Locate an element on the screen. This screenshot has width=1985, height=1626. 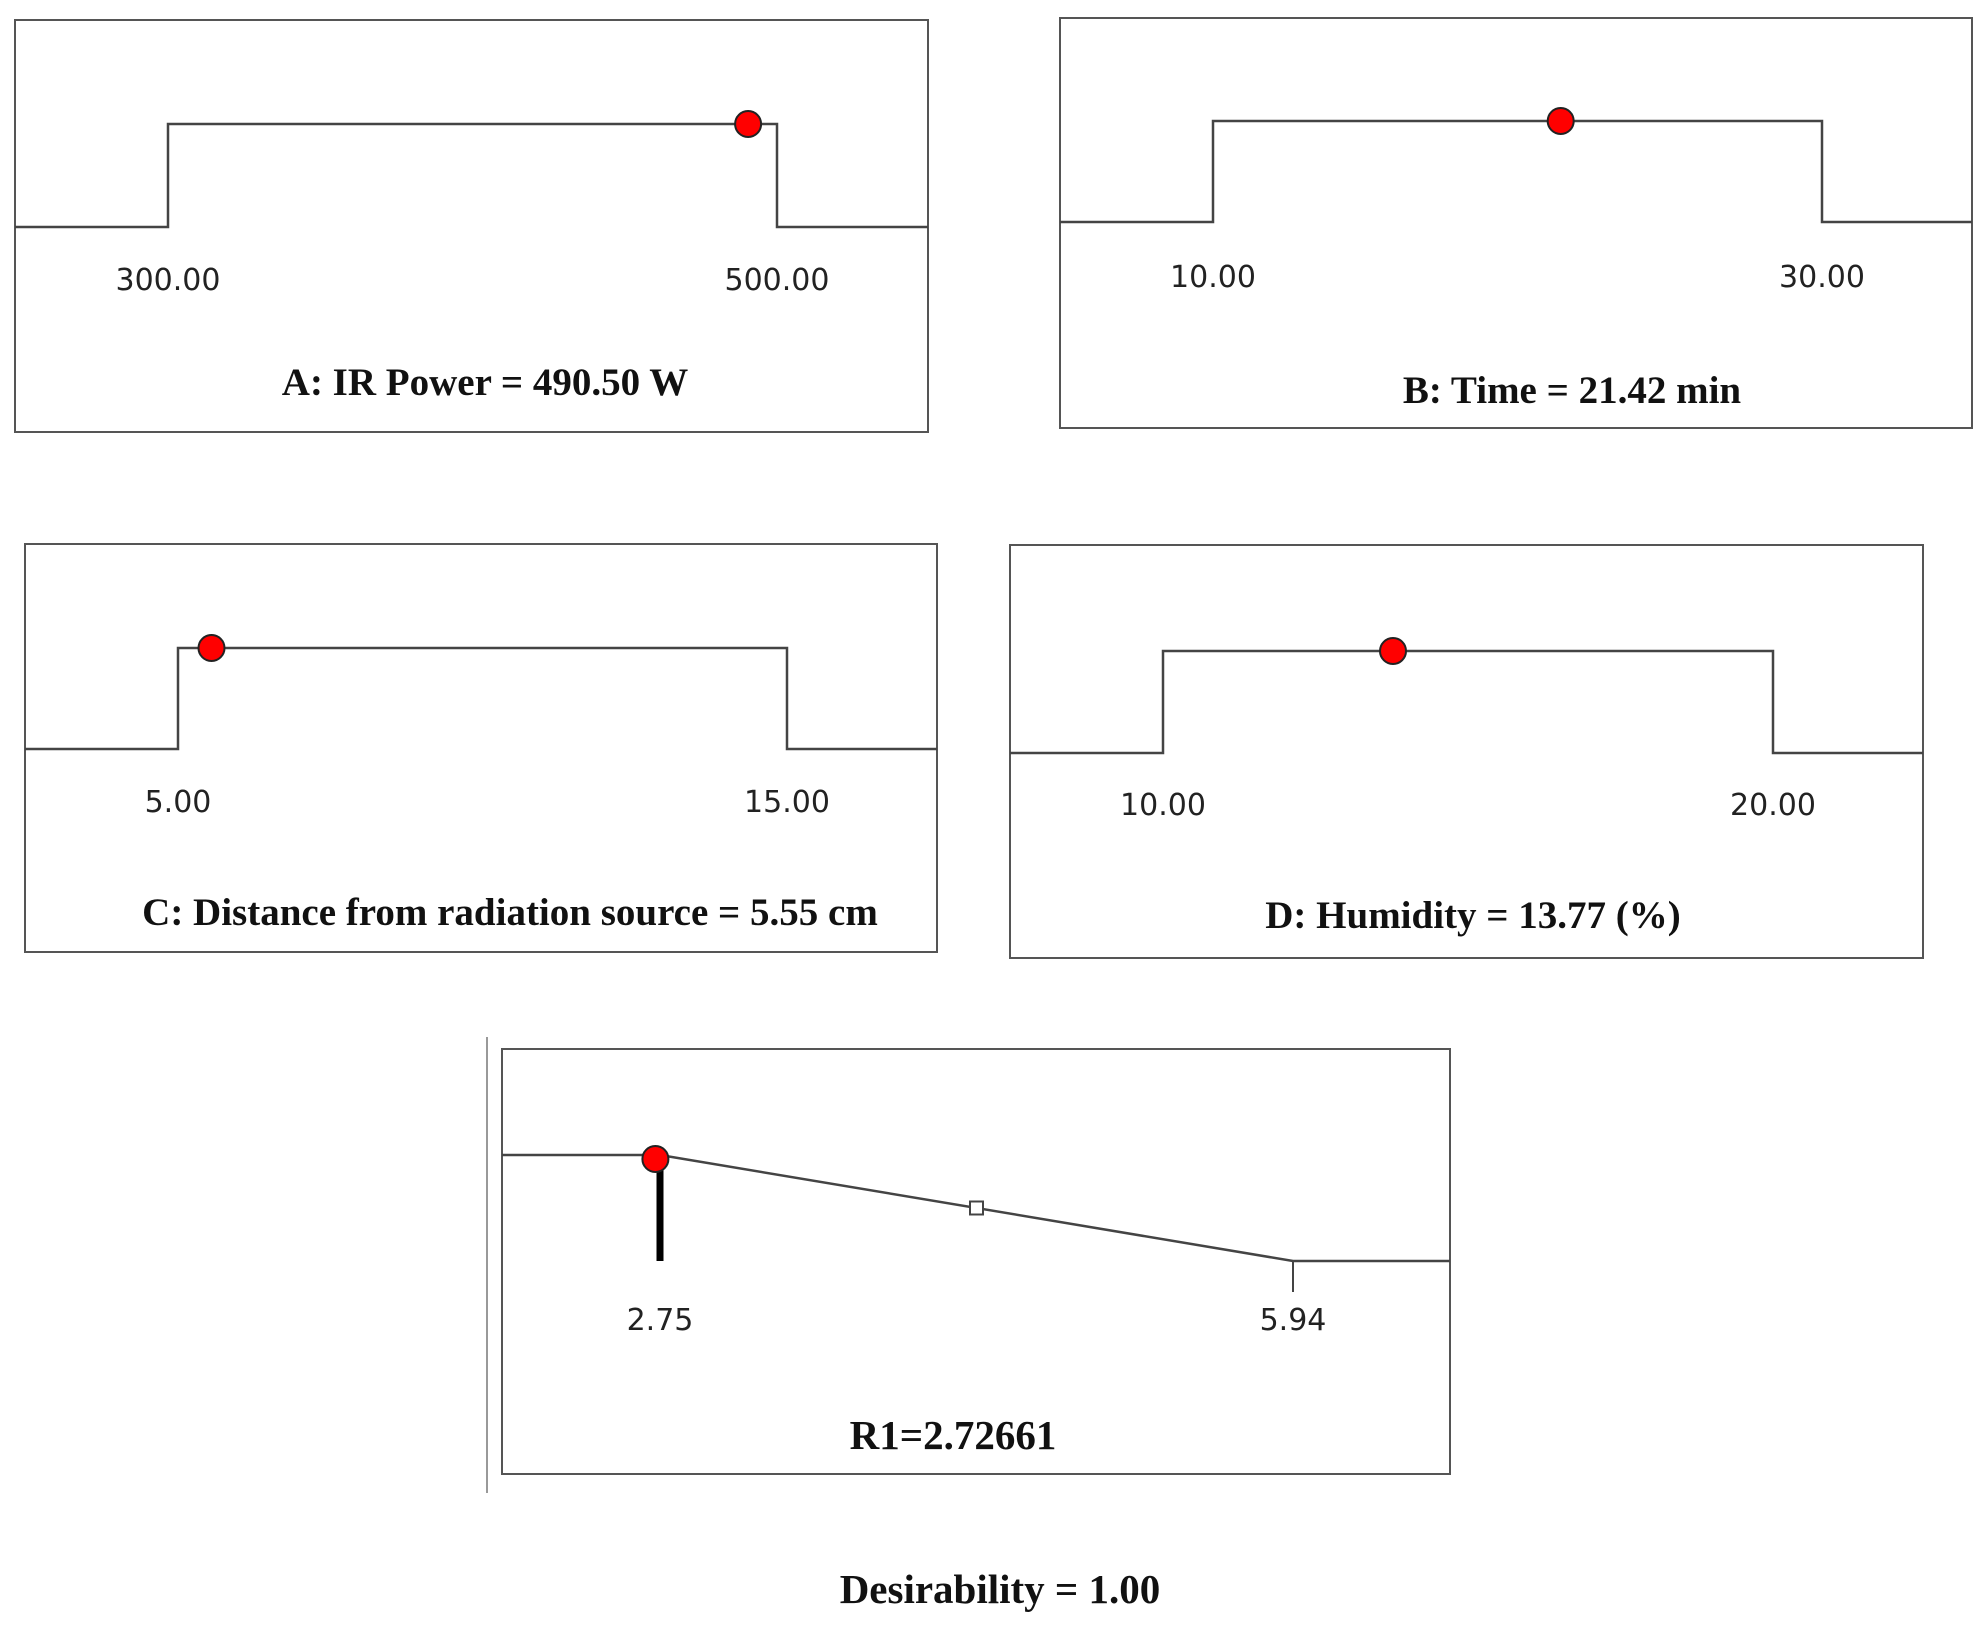
panel-response-r1: 2.75 5.94 R1=2.72661 is located at coordinates (968, 1265).